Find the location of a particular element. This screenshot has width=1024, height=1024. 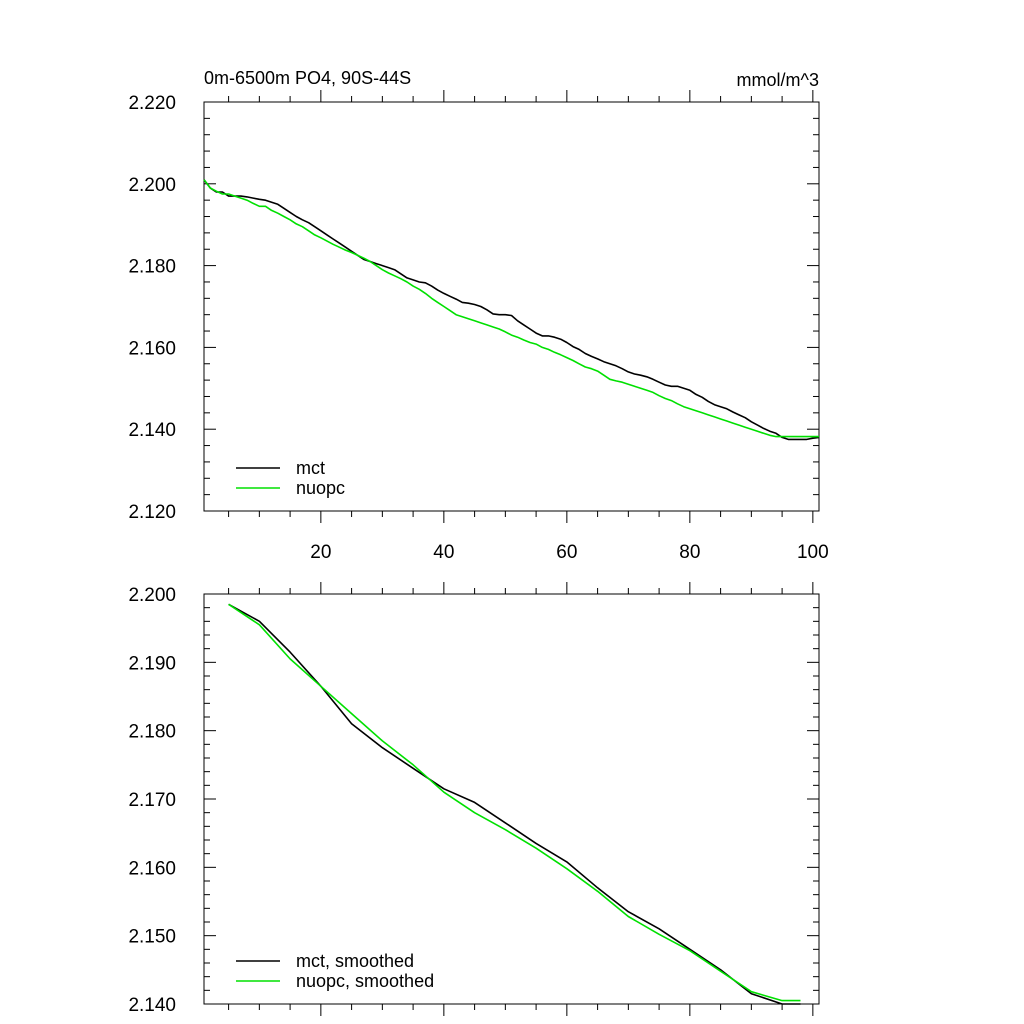

x-tick-label: 60 is located at coordinates (566, 552).